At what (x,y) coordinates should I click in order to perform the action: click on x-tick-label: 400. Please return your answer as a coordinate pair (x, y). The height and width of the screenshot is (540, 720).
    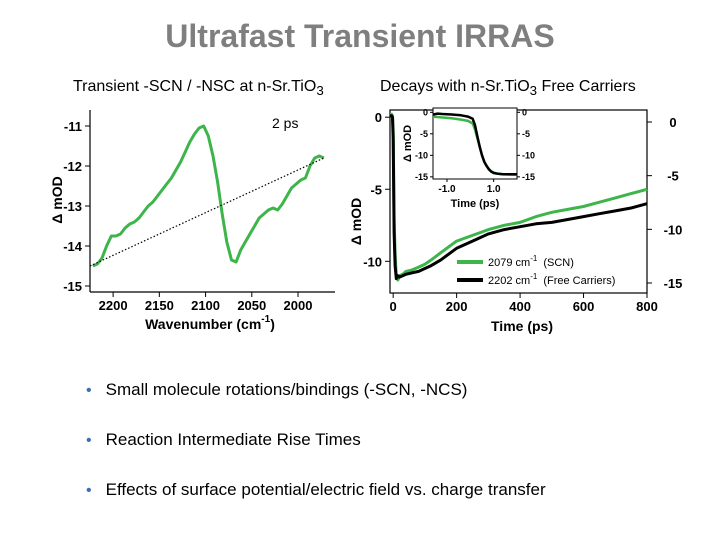
    Looking at the image, I should click on (520, 306).